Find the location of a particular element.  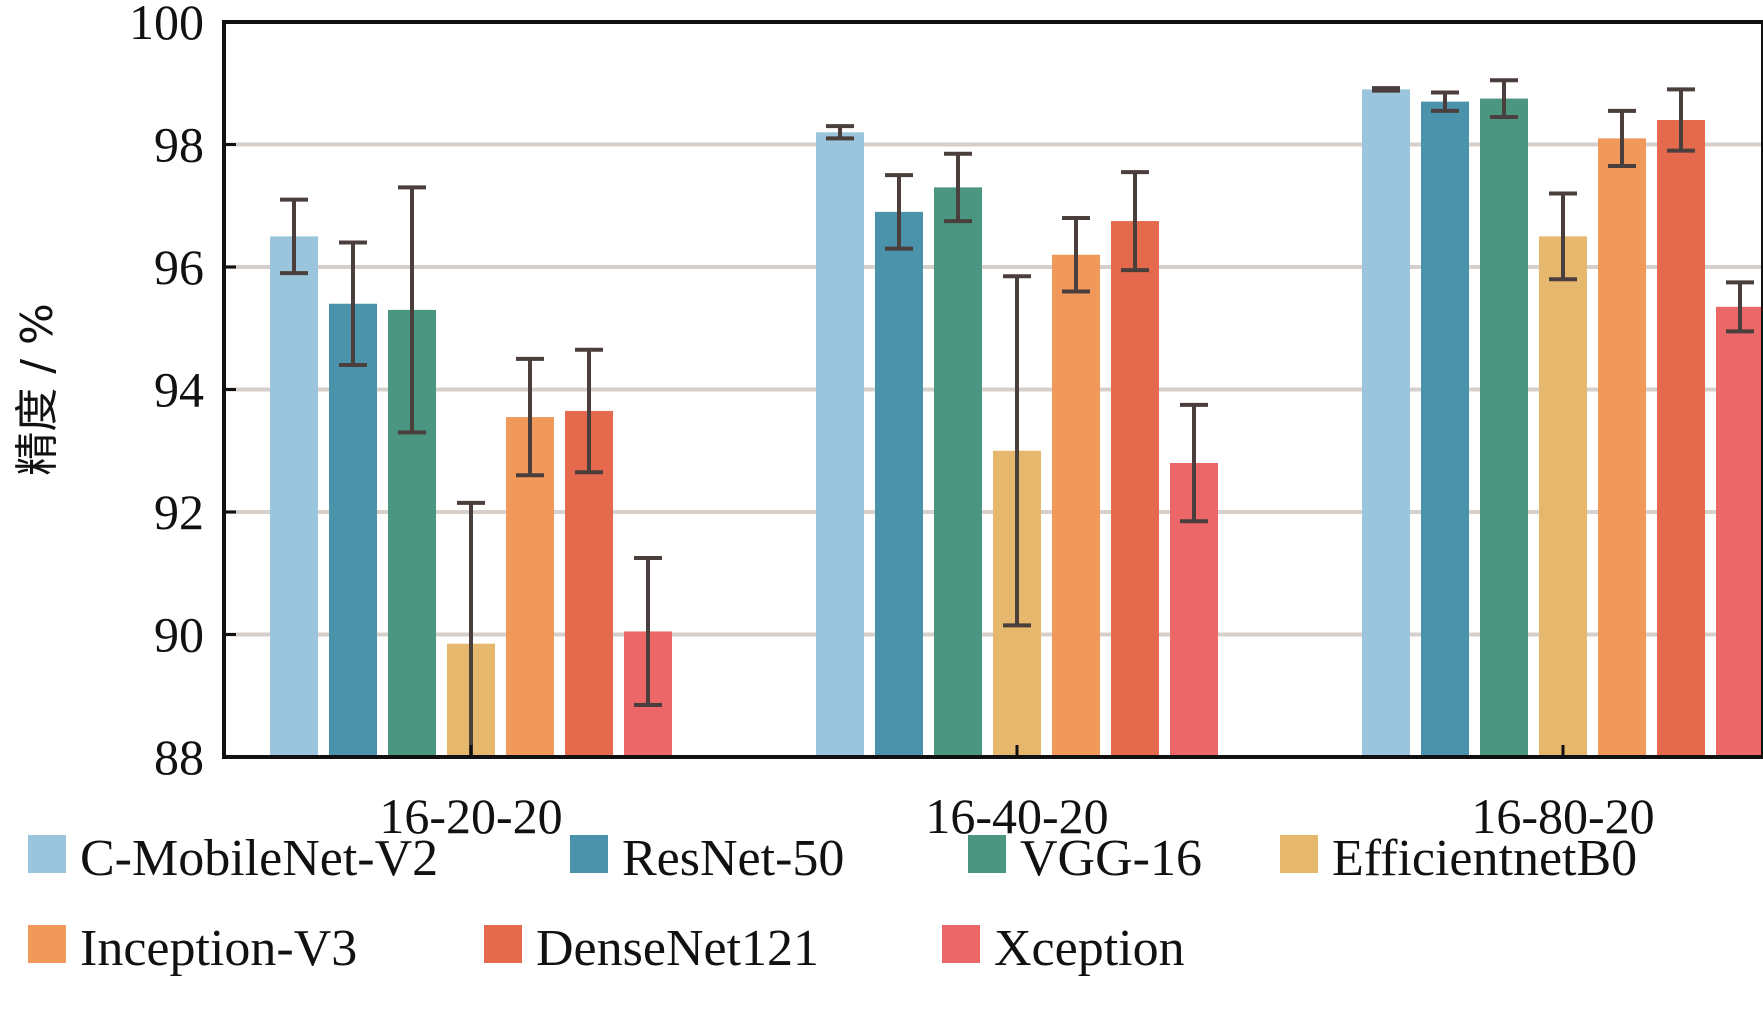

y-tick-label: 94 is located at coordinates (179, 390).